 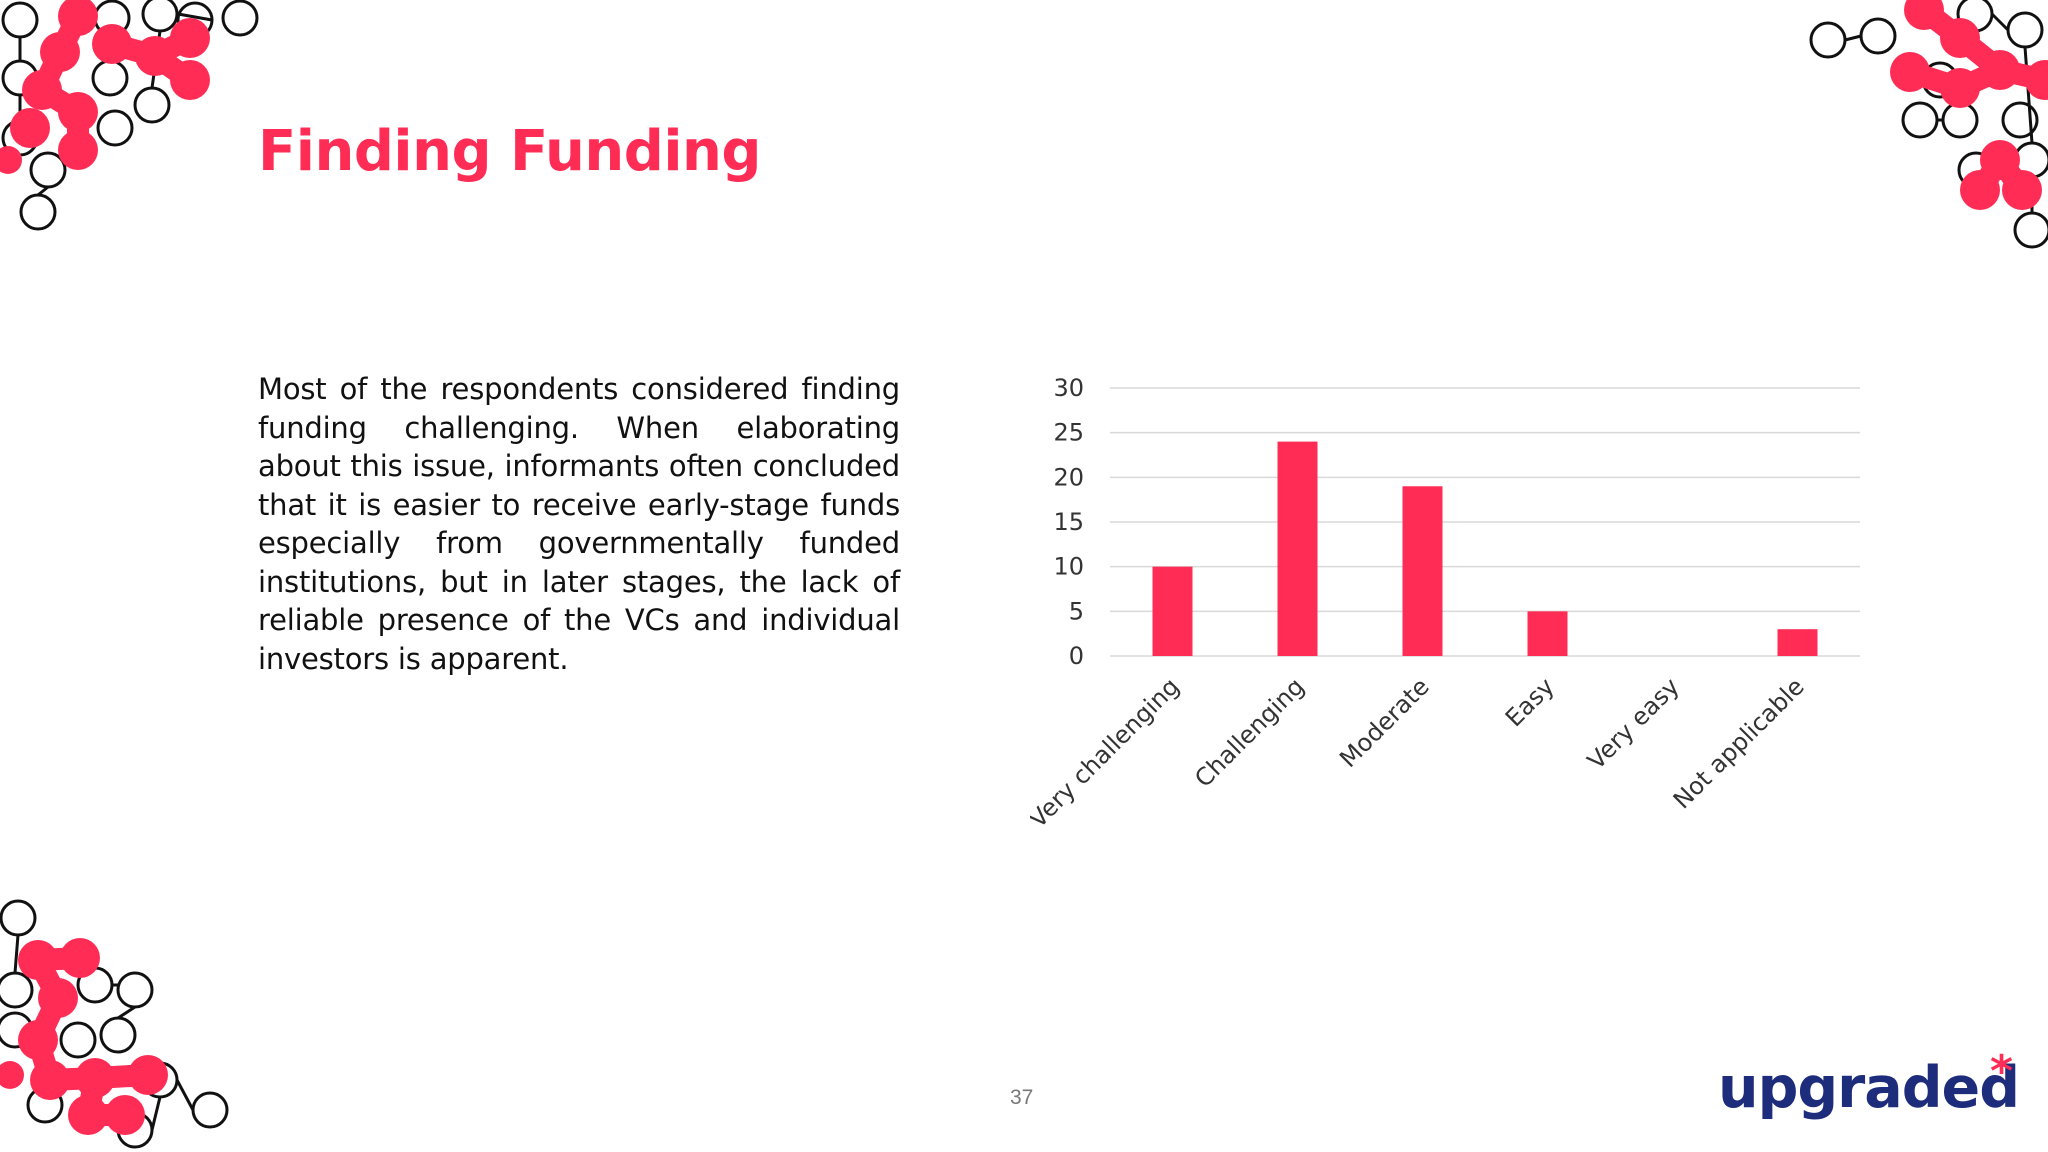 What do you see at coordinates (509, 151) in the screenshot?
I see `slide-title: Finding Funding` at bounding box center [509, 151].